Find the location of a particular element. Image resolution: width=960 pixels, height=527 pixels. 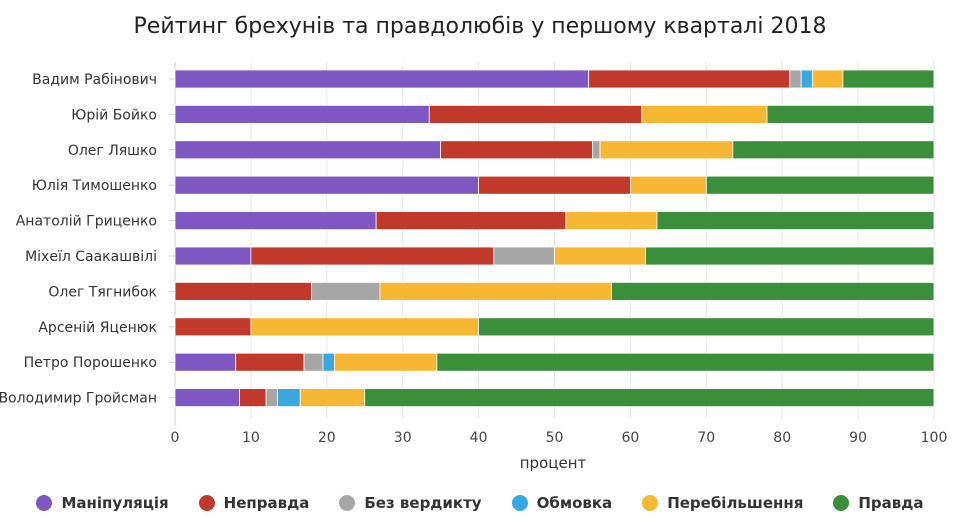

x-tick-labels: 0 10 20 30 40 50 60 70 80 90 100 is located at coordinates (559, 438).